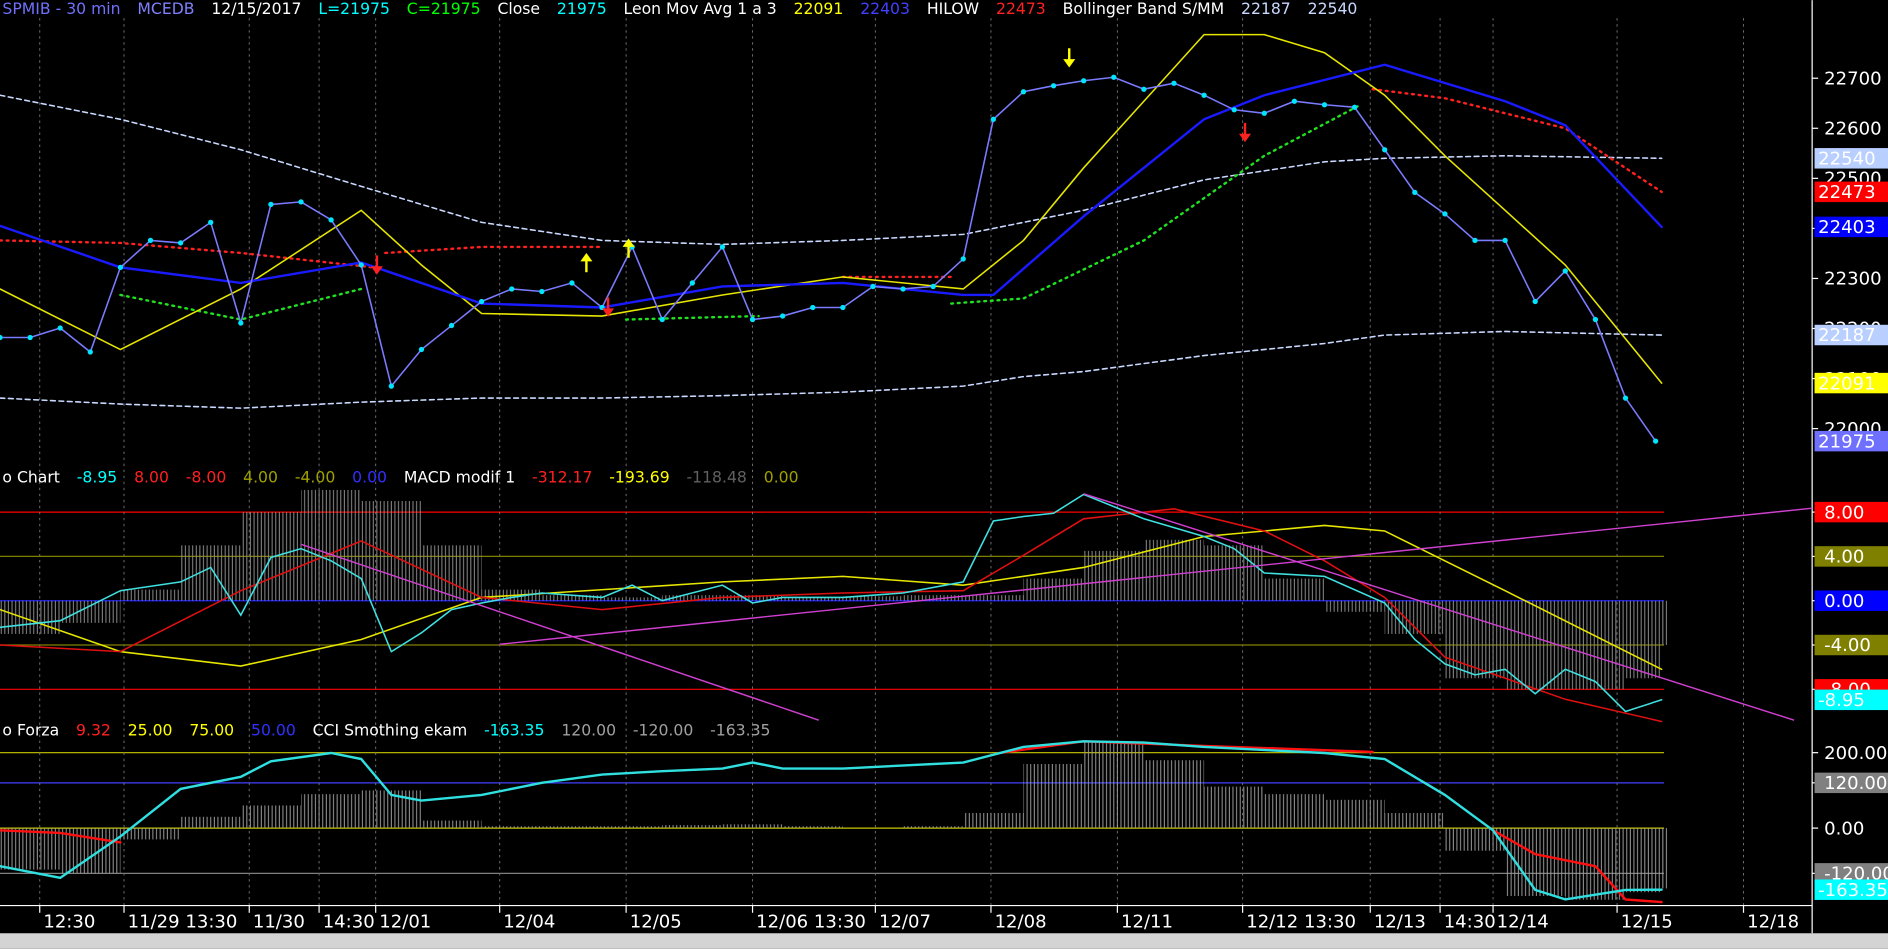 This screenshot has height=949, width=1888. What do you see at coordinates (1855, 783) in the screenshot?
I see `y-tick-label: 120.00` at bounding box center [1855, 783].